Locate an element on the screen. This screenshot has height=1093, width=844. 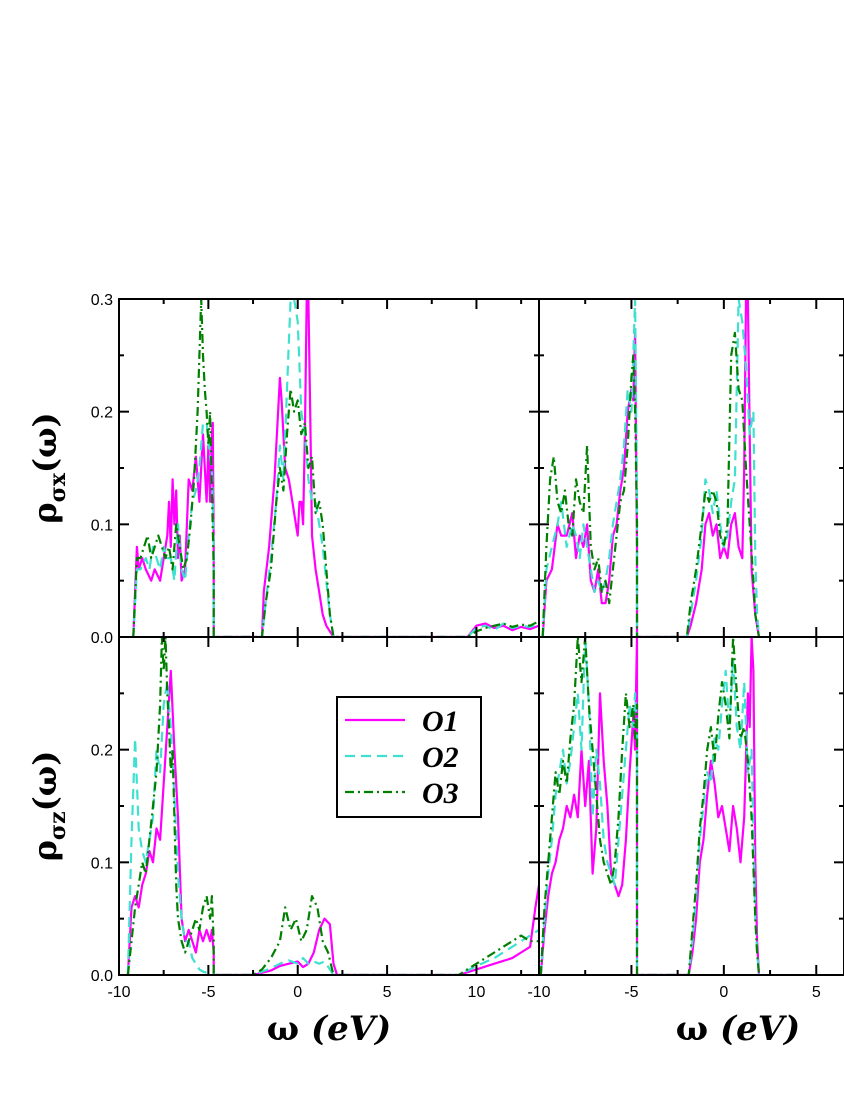
y-axis-title: ρσz(ω) is located at coordinates (48, 806).